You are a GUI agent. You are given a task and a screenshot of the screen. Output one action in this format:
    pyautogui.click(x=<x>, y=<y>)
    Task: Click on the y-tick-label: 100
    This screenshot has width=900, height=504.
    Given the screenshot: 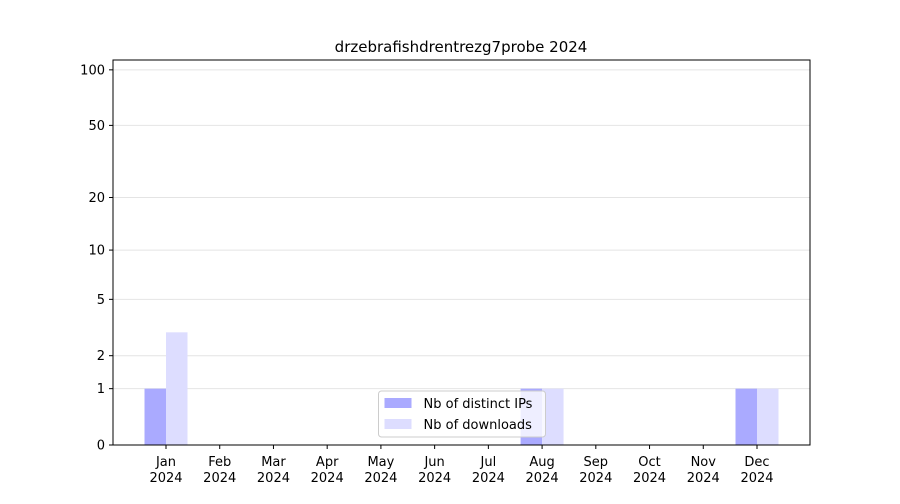 What is the action you would take?
    pyautogui.click(x=92, y=70)
    